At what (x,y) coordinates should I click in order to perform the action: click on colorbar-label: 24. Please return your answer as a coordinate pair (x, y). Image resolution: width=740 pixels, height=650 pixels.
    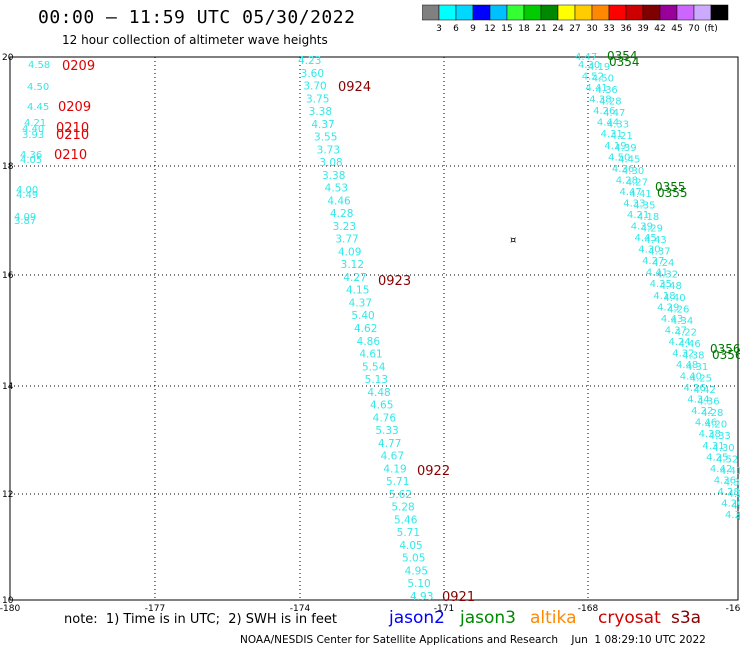
    Looking at the image, I should click on (558, 29).